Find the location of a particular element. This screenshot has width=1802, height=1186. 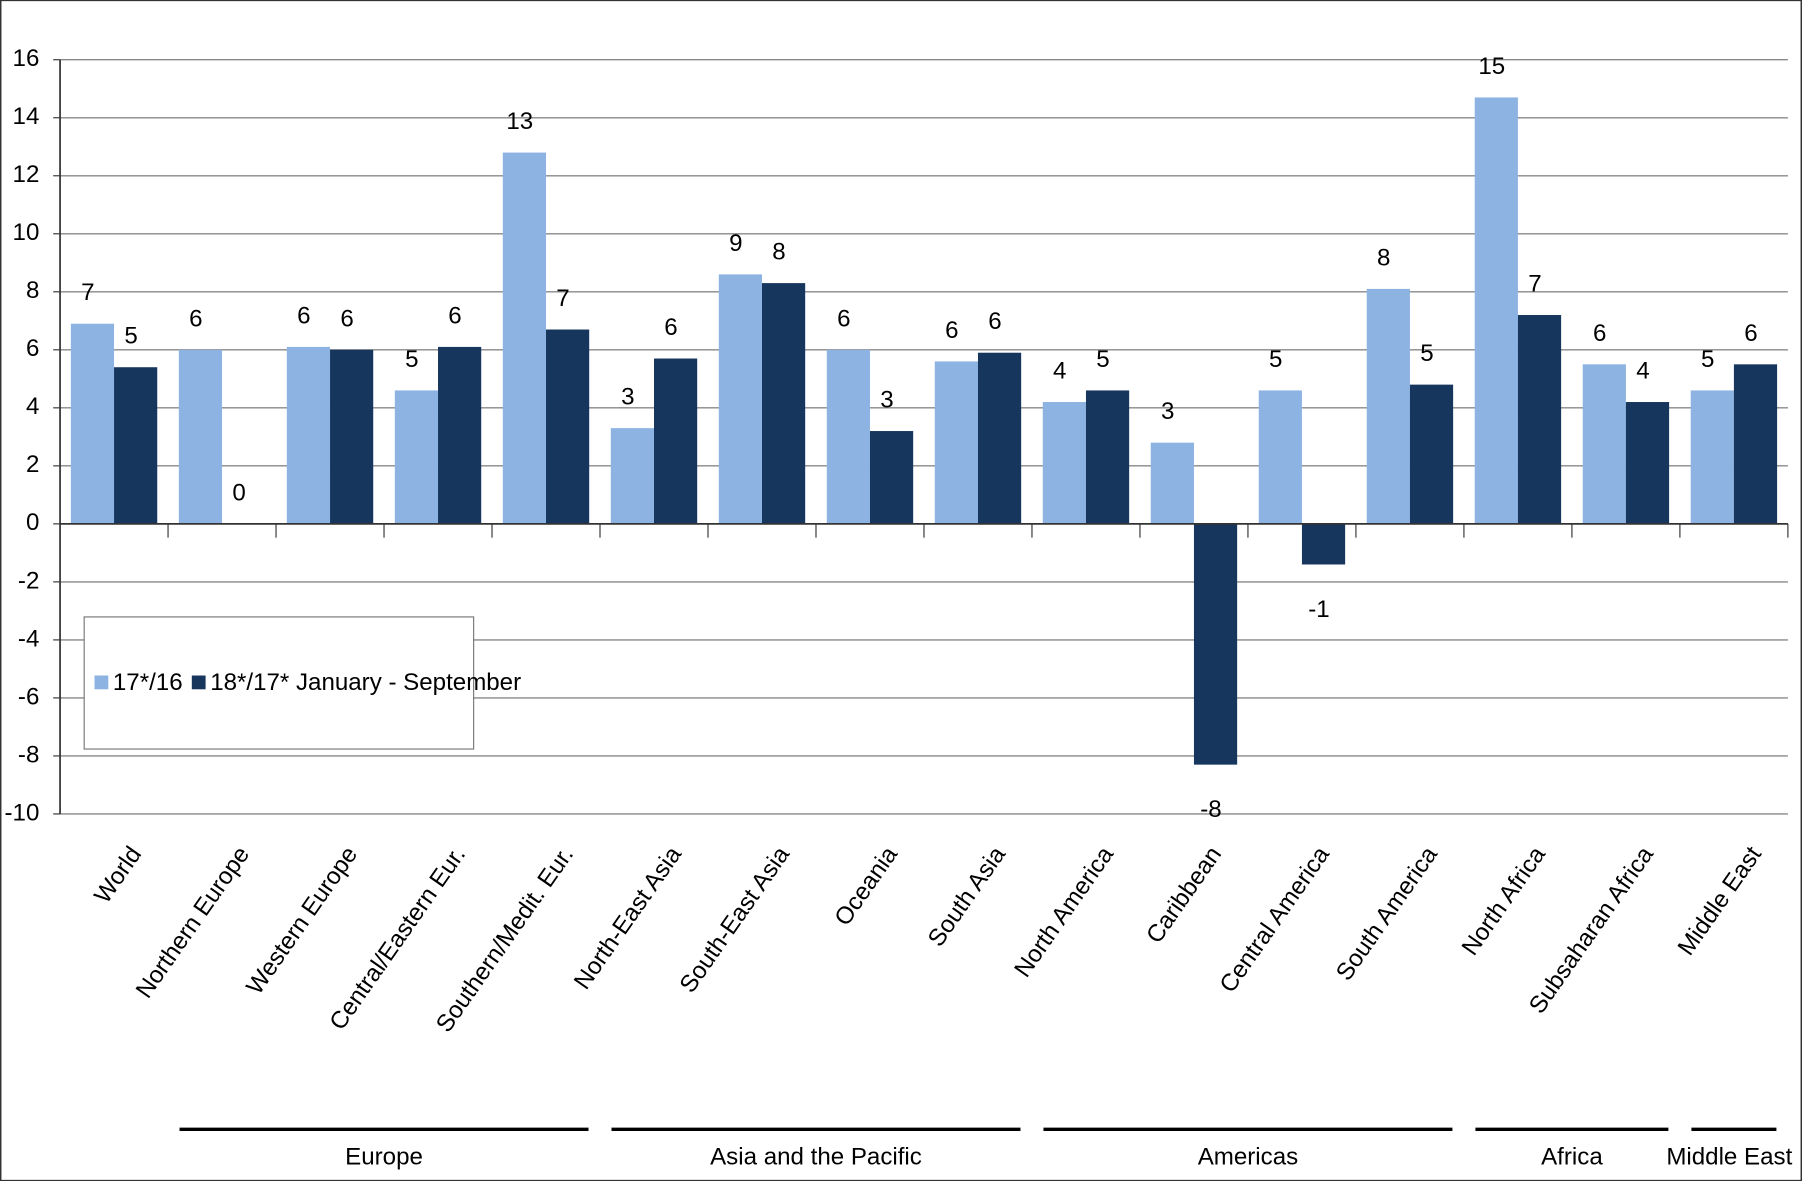

legend-label: 17*/16 is located at coordinates (148, 682).